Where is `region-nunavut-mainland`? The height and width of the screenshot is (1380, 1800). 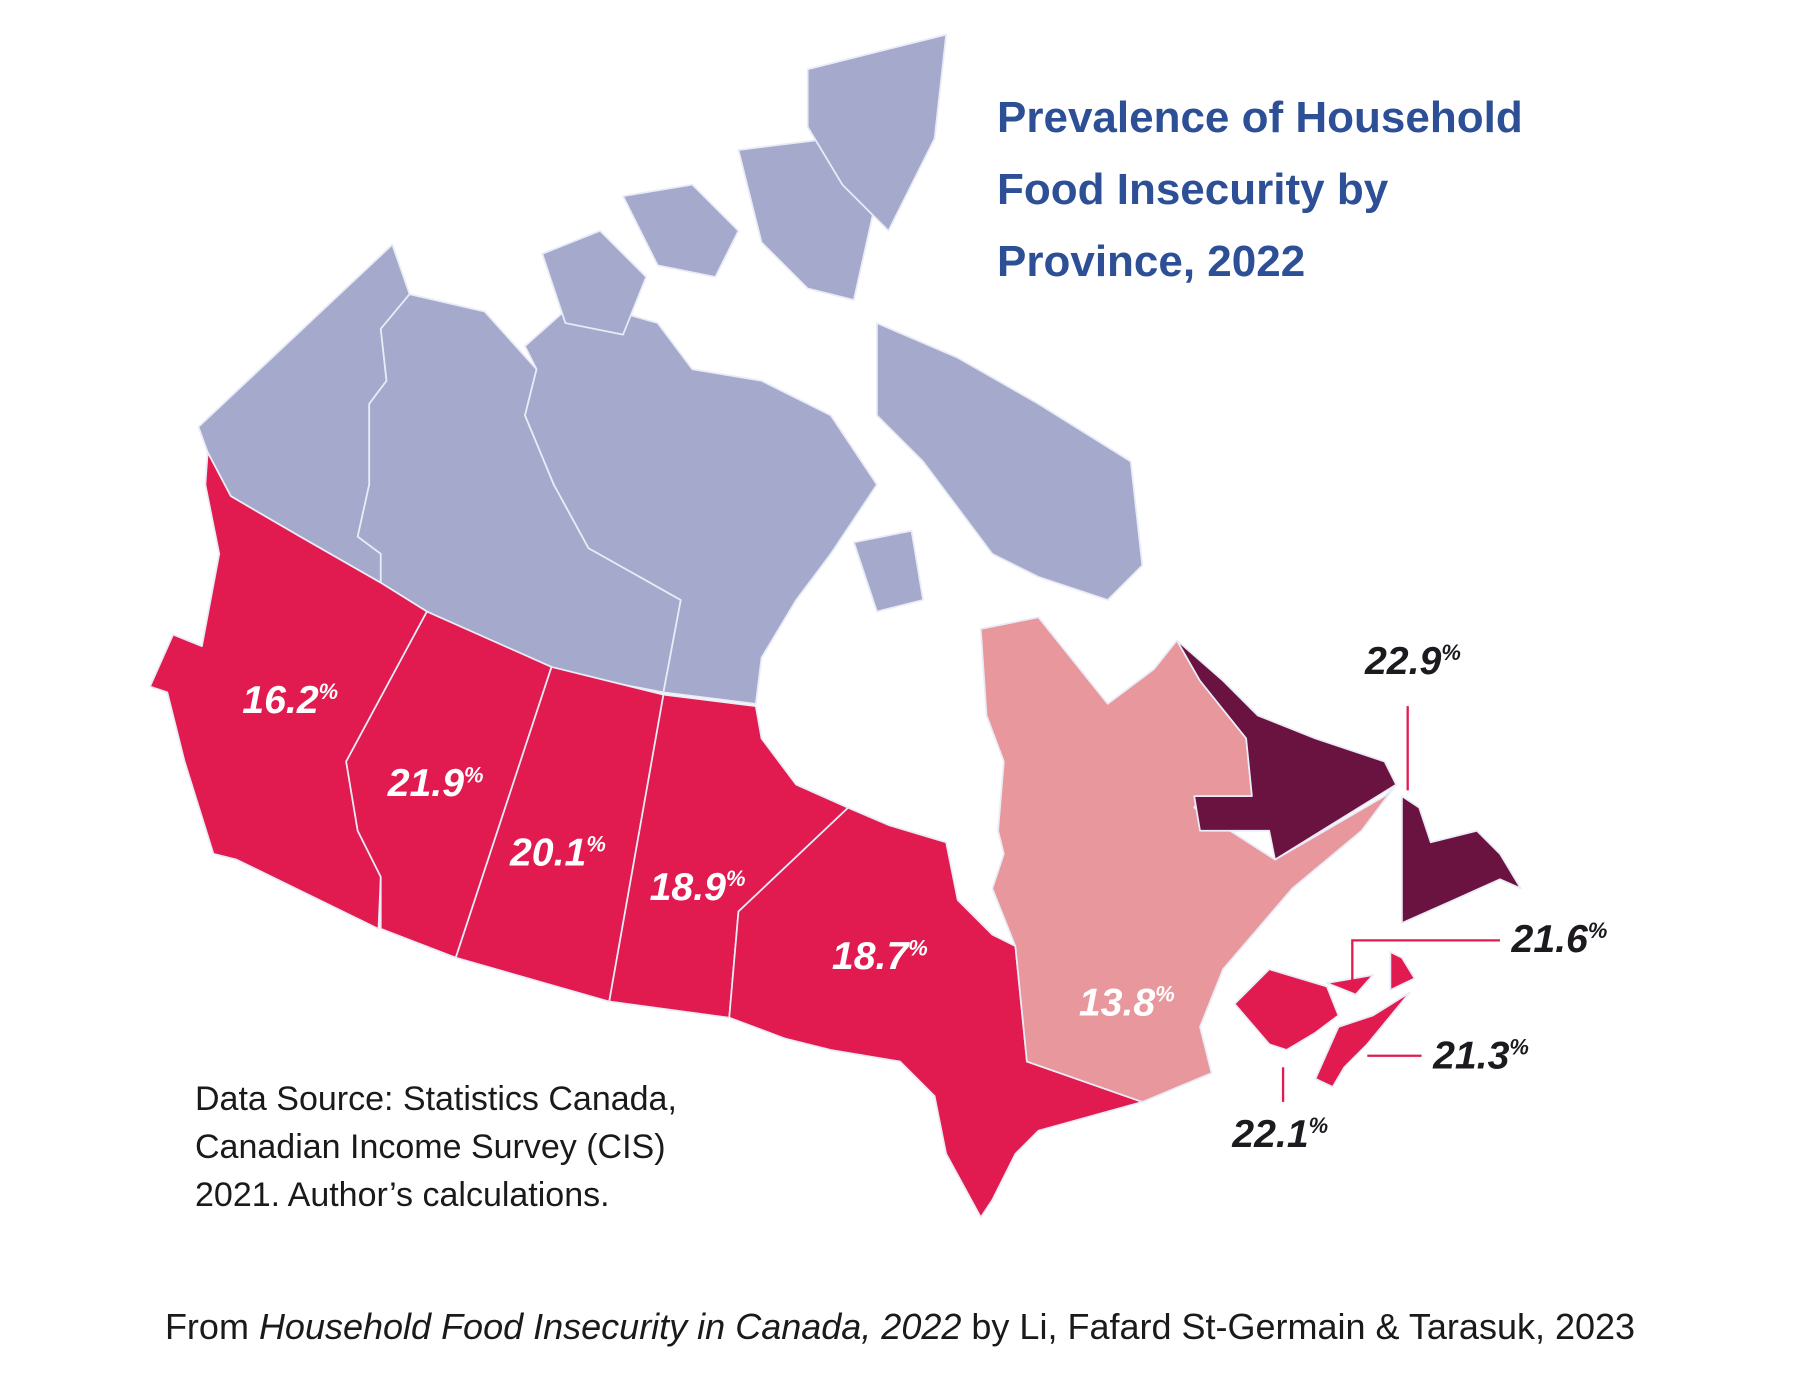 region-nunavut-mainland is located at coordinates (701, 502).